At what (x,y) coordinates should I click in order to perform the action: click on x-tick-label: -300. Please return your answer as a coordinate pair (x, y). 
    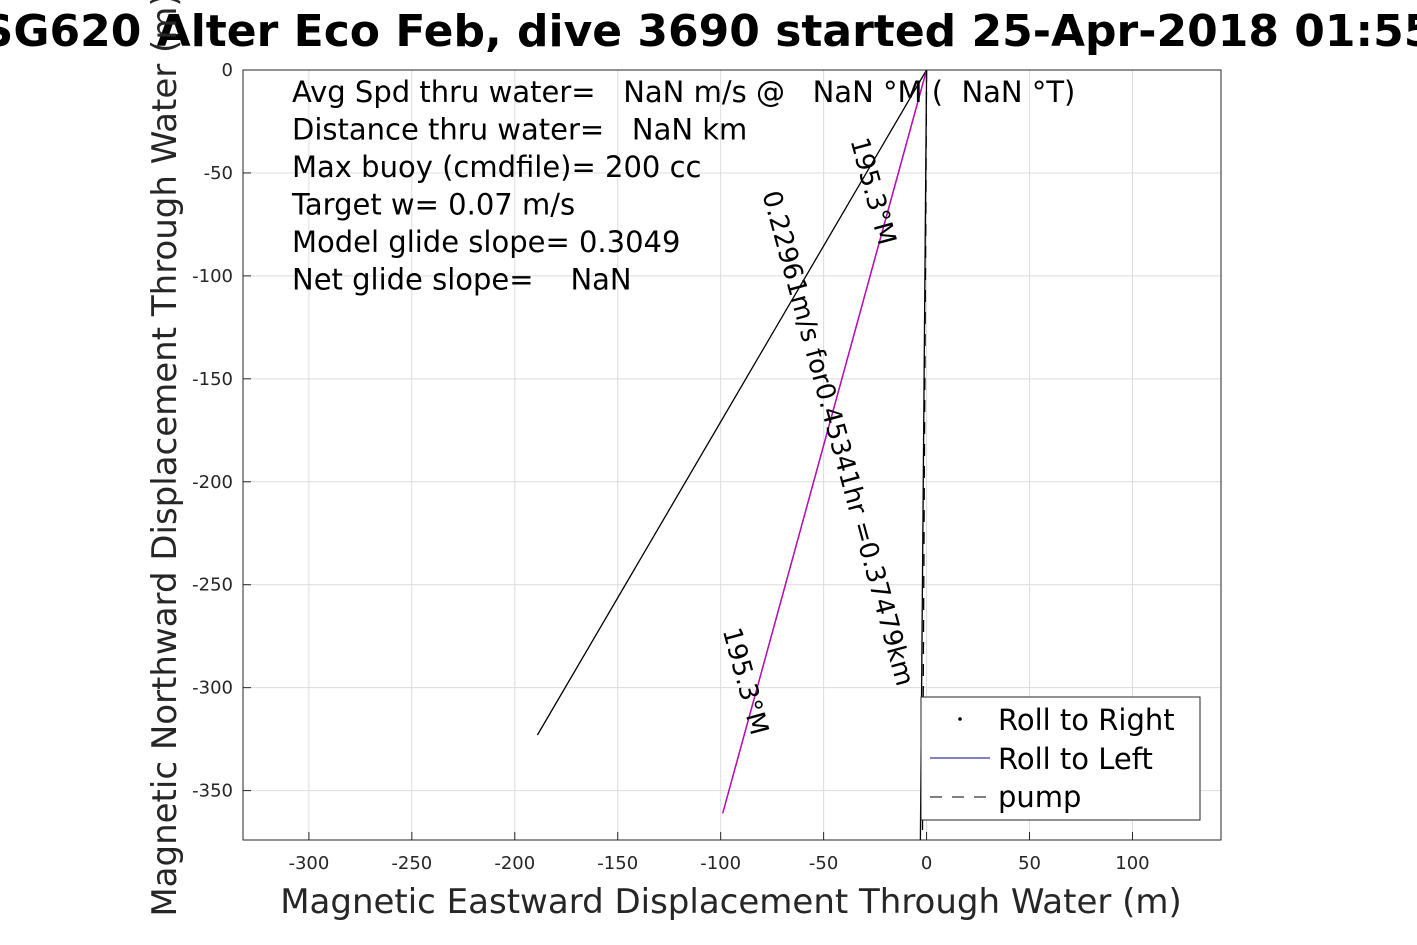
    Looking at the image, I should click on (308, 863).